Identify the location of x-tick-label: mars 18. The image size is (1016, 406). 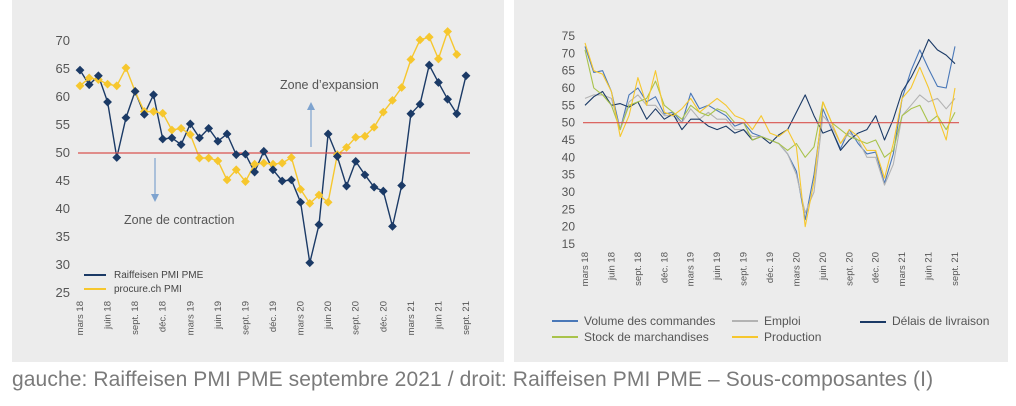
(80, 318).